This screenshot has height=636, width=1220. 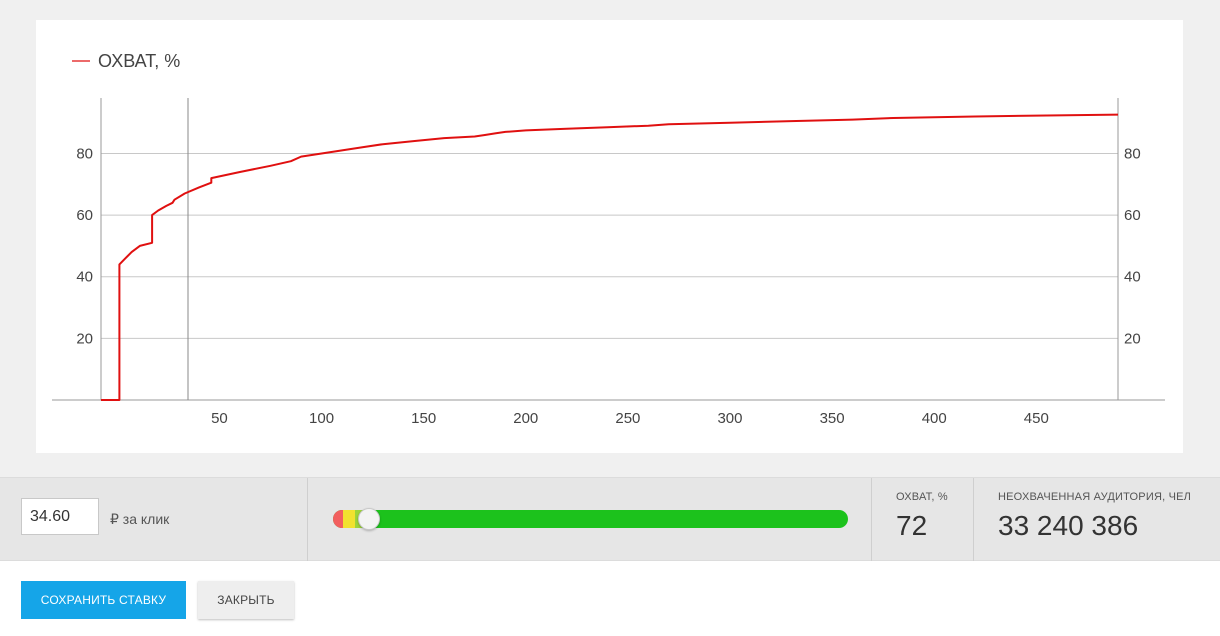 What do you see at coordinates (729, 418) in the screenshot?
I see `x-tick-label: 300` at bounding box center [729, 418].